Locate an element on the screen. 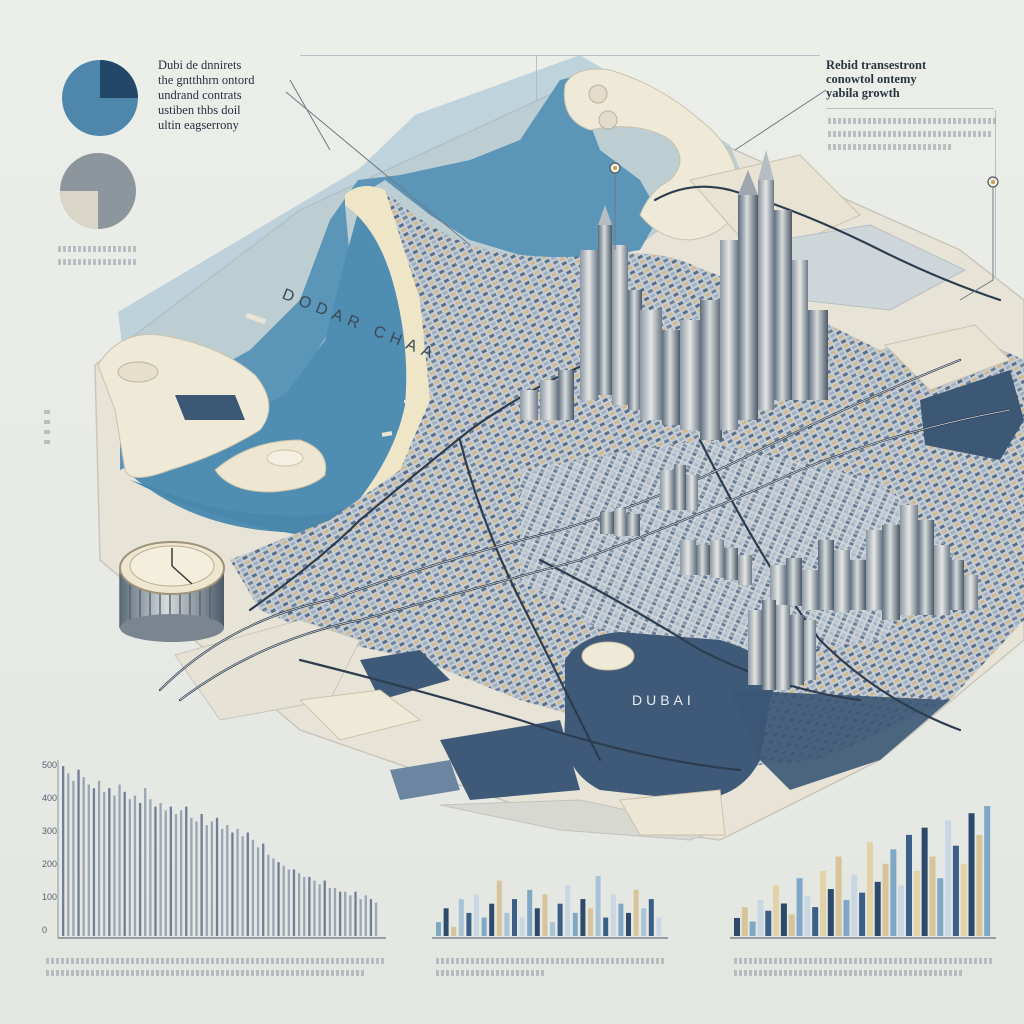  chart-histogram-left is located at coordinates (221, 849).